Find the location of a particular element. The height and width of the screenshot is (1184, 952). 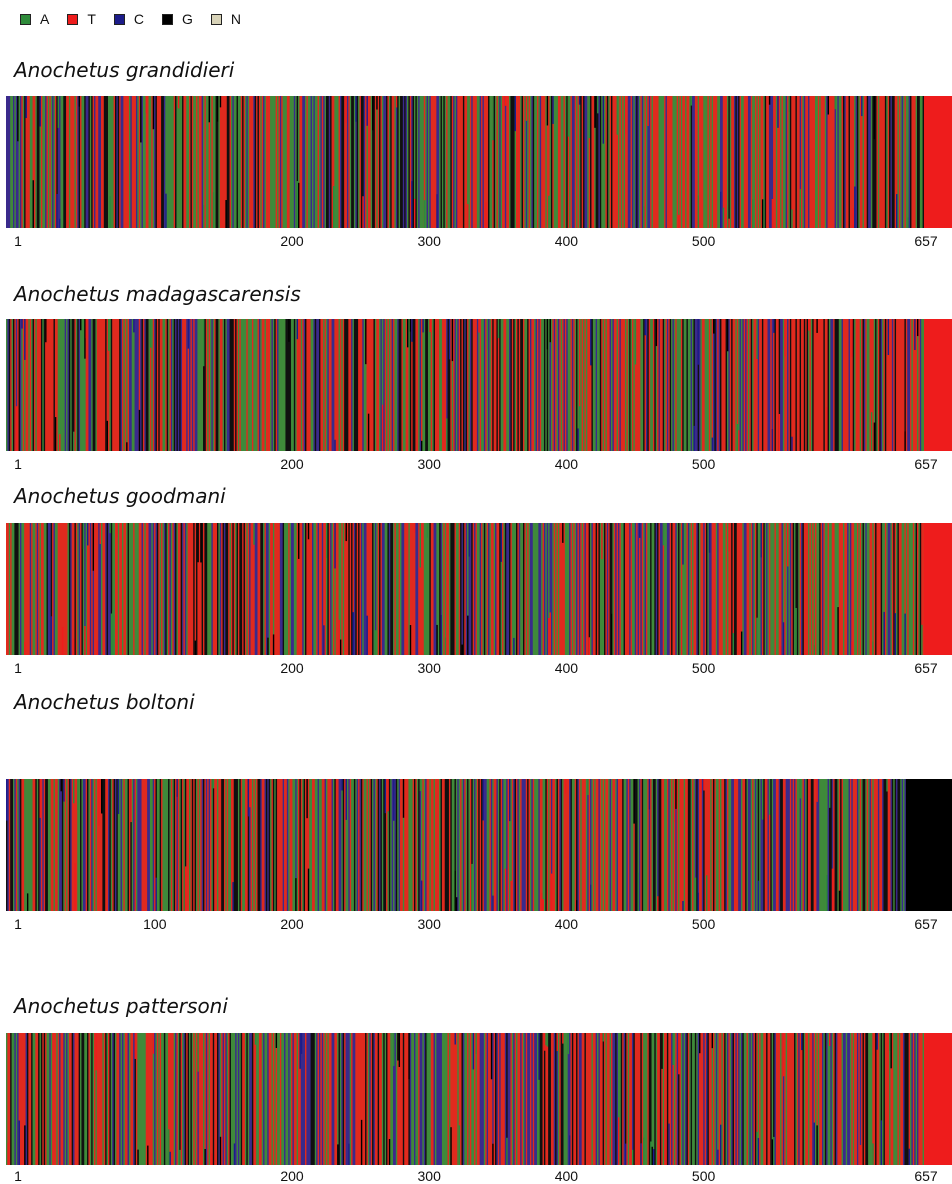

sequence-barcode is located at coordinates (479, 589).